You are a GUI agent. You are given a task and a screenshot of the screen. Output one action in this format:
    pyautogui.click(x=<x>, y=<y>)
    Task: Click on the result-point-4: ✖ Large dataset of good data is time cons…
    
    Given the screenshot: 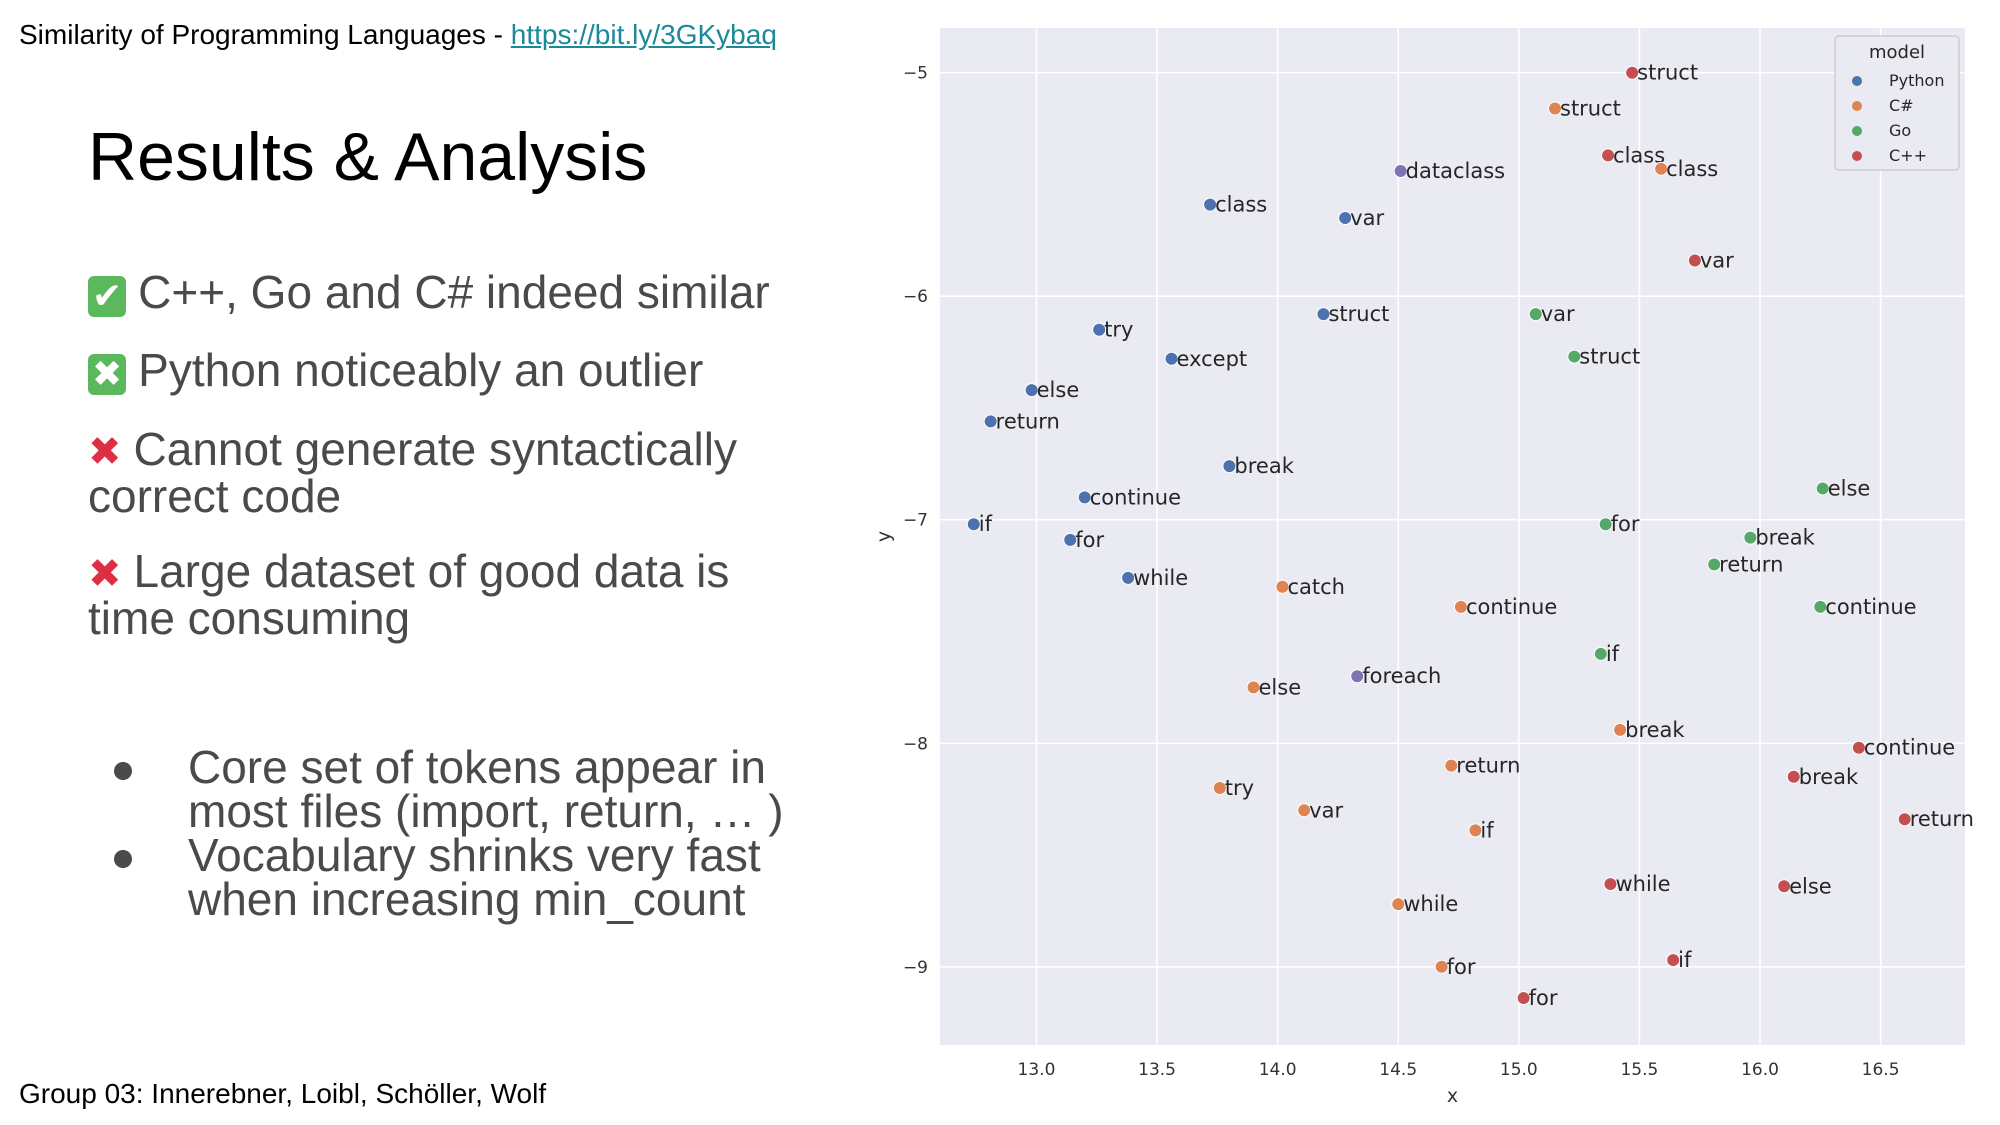 What is the action you would take?
    pyautogui.click(x=458, y=594)
    